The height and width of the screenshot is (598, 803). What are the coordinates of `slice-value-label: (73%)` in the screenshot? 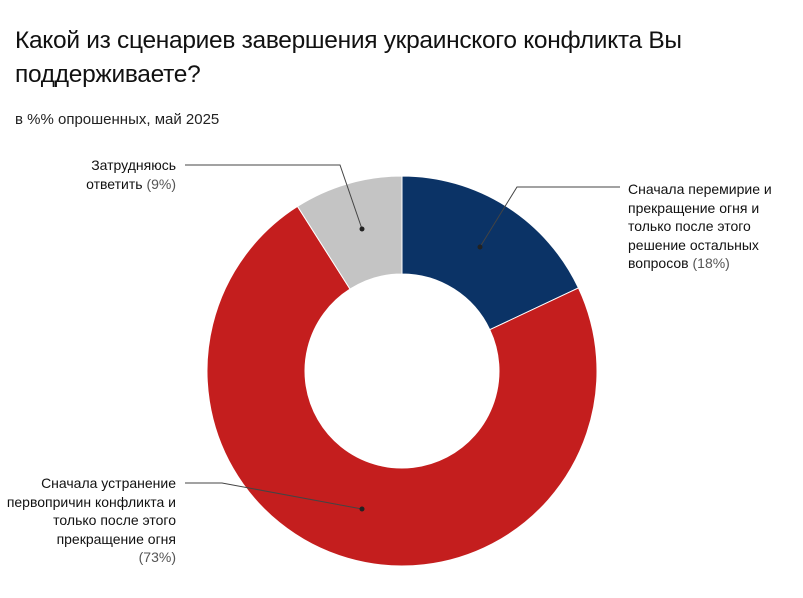 It's located at (157, 557).